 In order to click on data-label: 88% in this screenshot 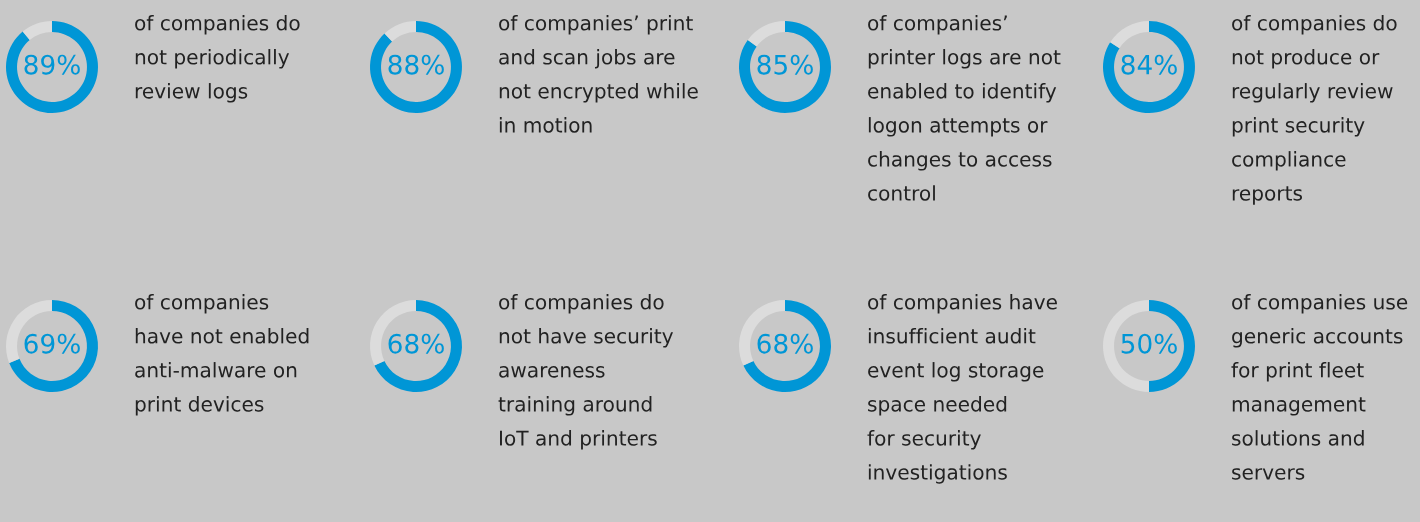, I will do `click(416, 64)`.